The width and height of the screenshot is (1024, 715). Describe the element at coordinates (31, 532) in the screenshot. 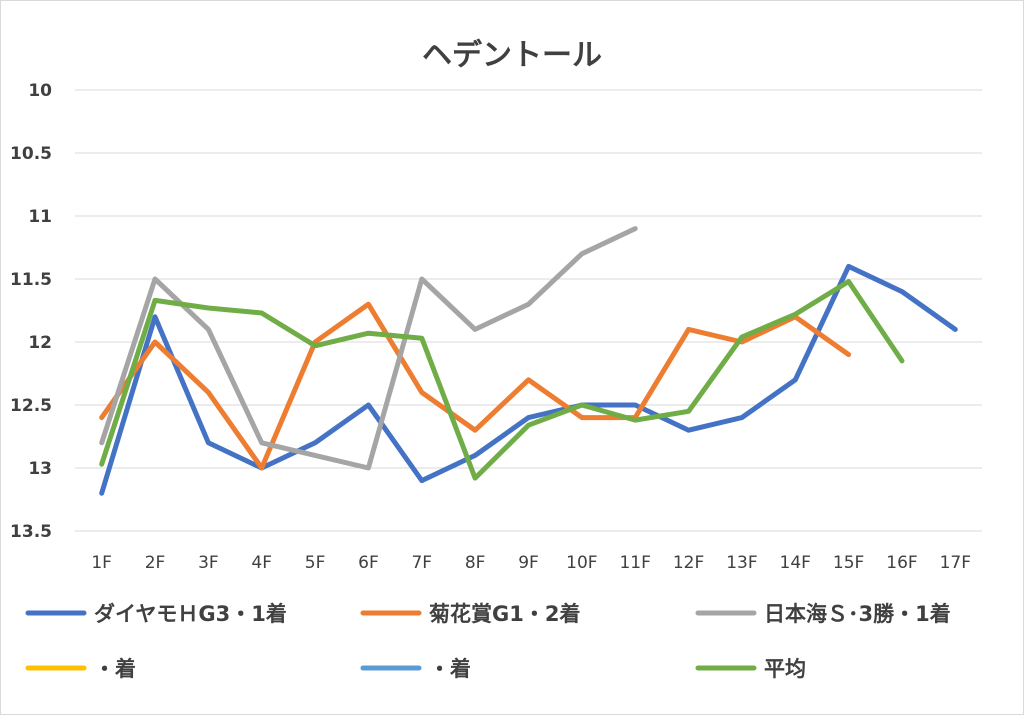

I see `y-tick-label: 13.5` at that location.